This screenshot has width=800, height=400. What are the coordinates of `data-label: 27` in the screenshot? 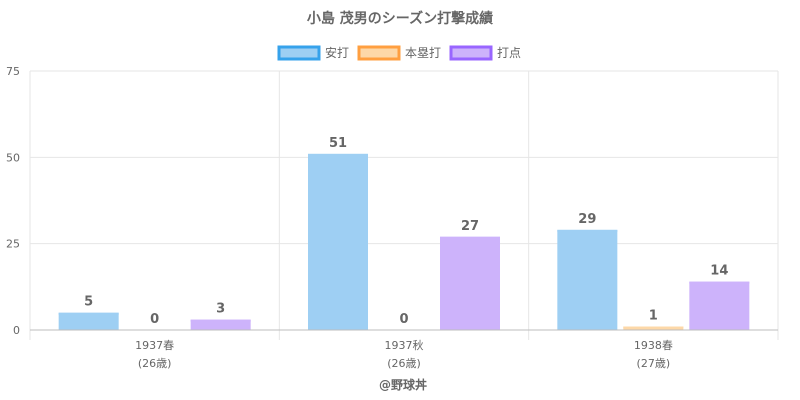 It's located at (470, 226).